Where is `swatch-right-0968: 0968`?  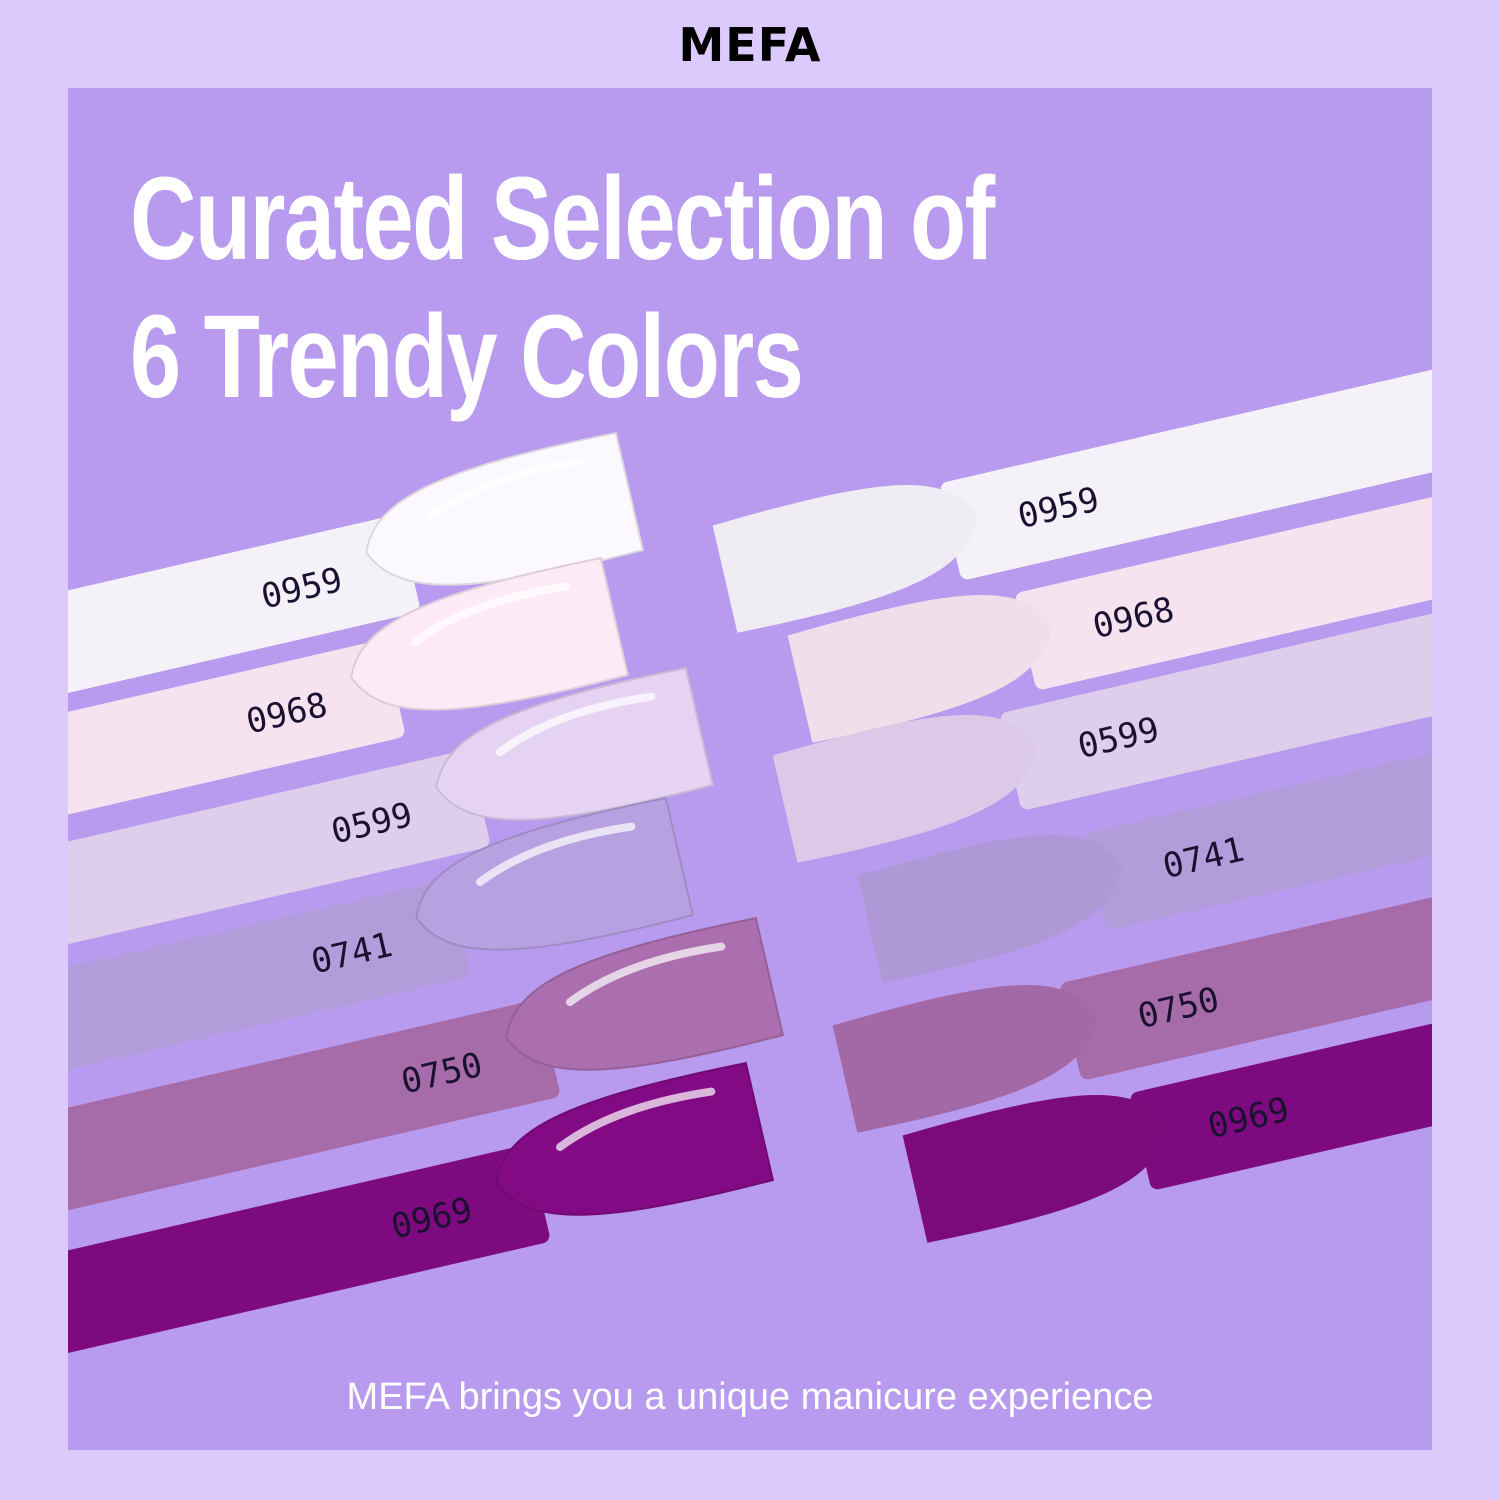
swatch-right-0968: 0968 is located at coordinates (1109, 588).